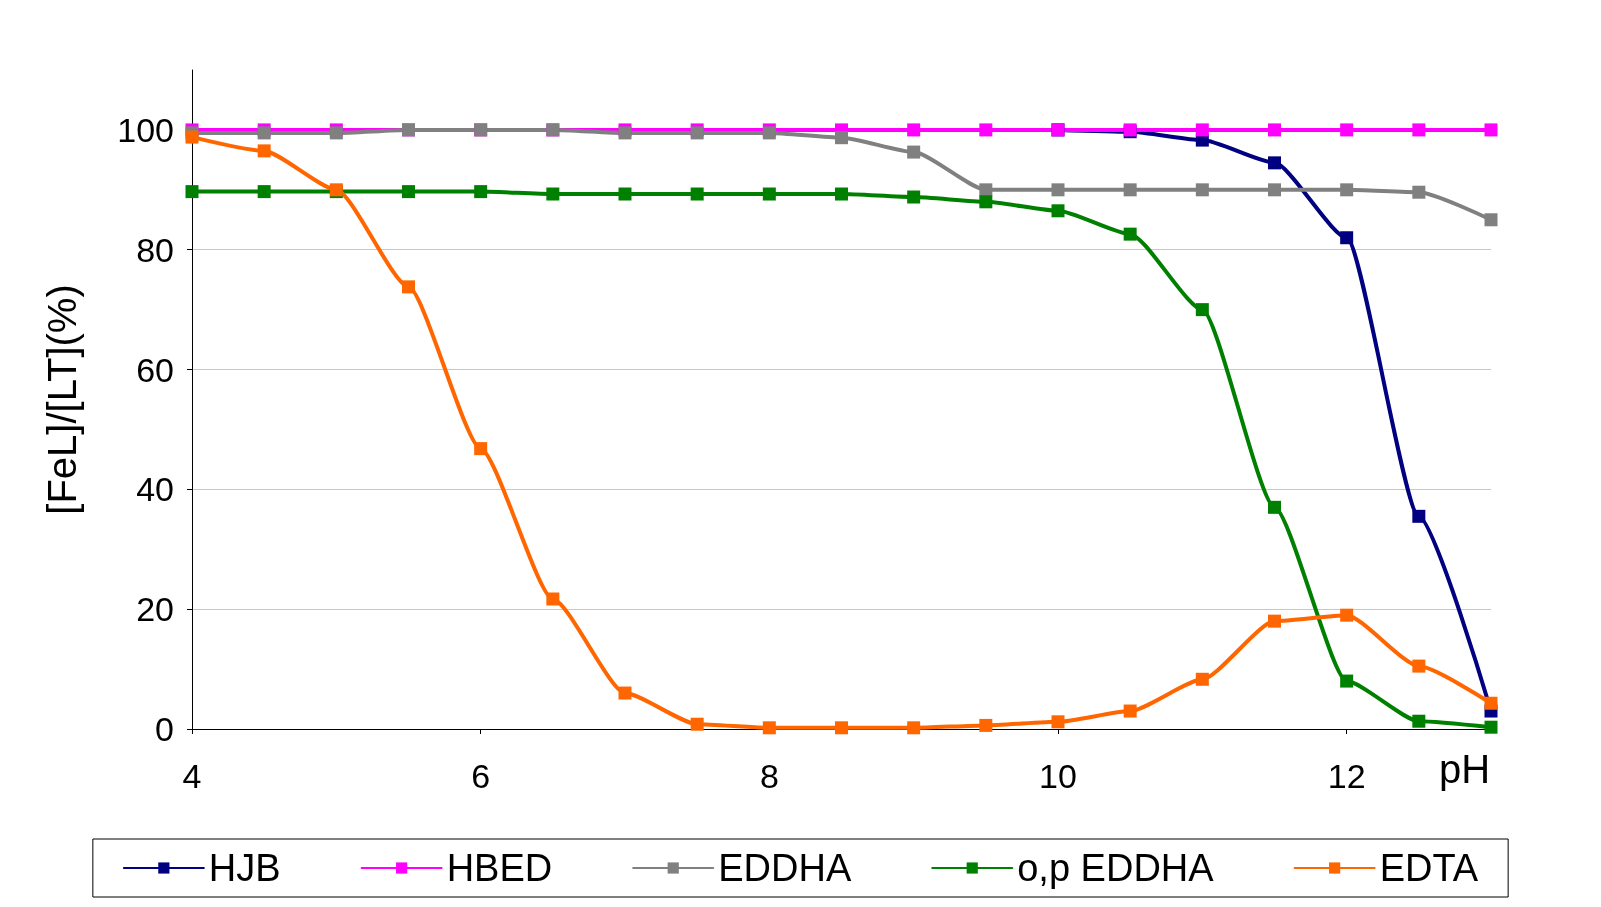 This screenshot has width=1601, height=907. What do you see at coordinates (1346, 776) in the screenshot?
I see `x-tick-label: 12` at bounding box center [1346, 776].